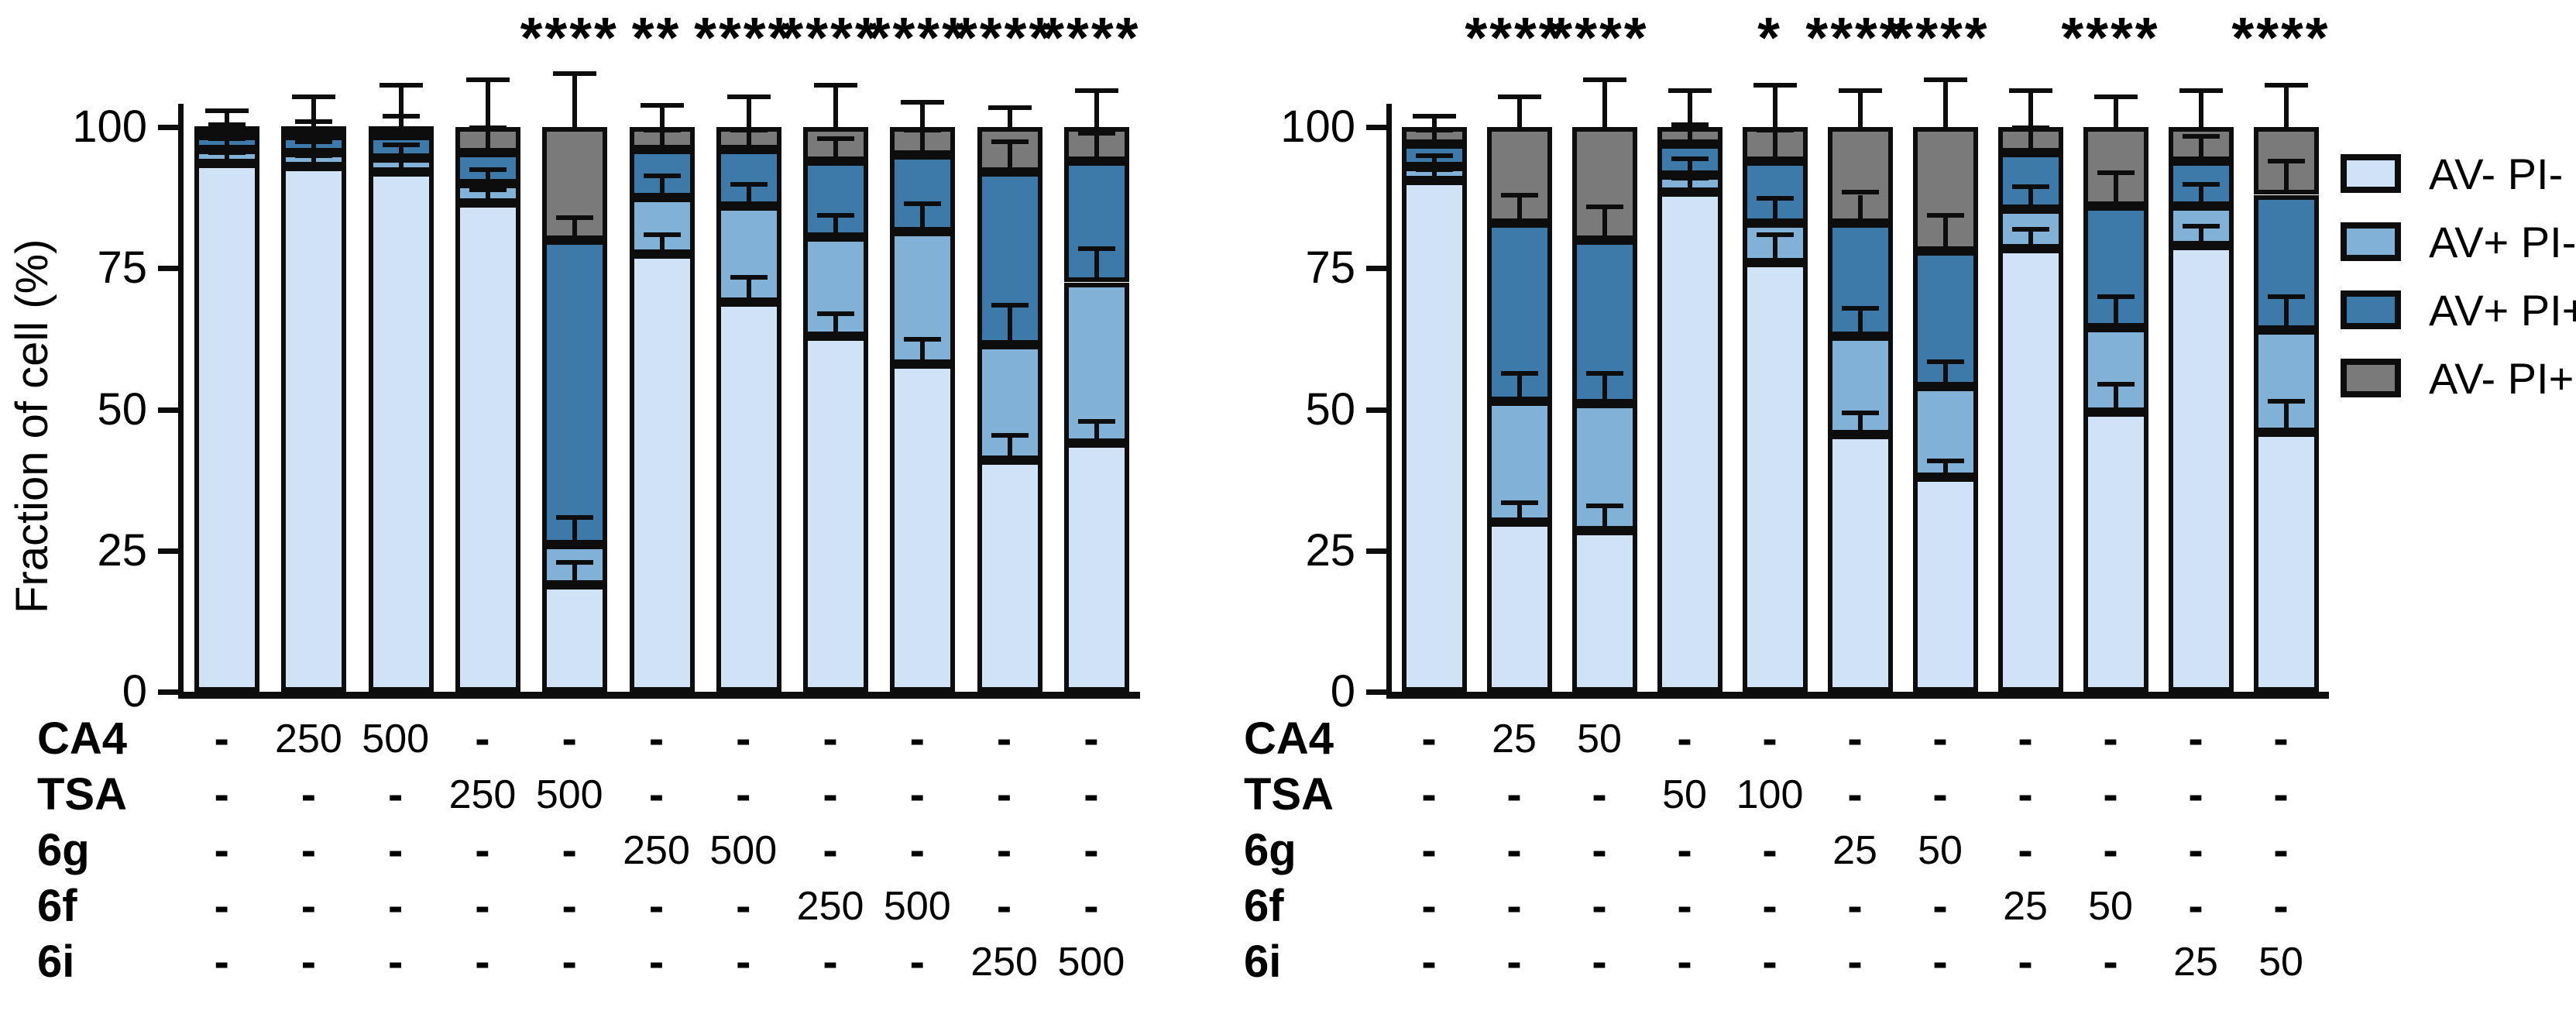 This screenshot has width=2576, height=1014. Describe the element at coordinates (1342, 691) in the screenshot. I see `y-tick-label: 0` at that location.